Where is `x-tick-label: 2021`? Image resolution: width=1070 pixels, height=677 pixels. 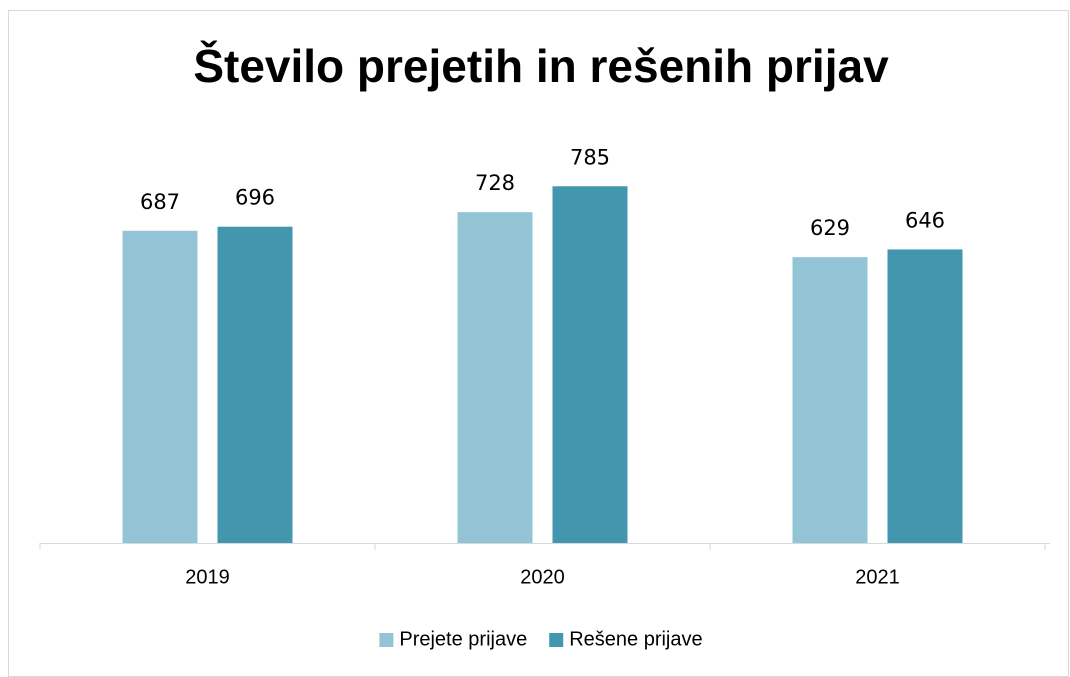 x-tick-label: 2021 is located at coordinates (877, 577).